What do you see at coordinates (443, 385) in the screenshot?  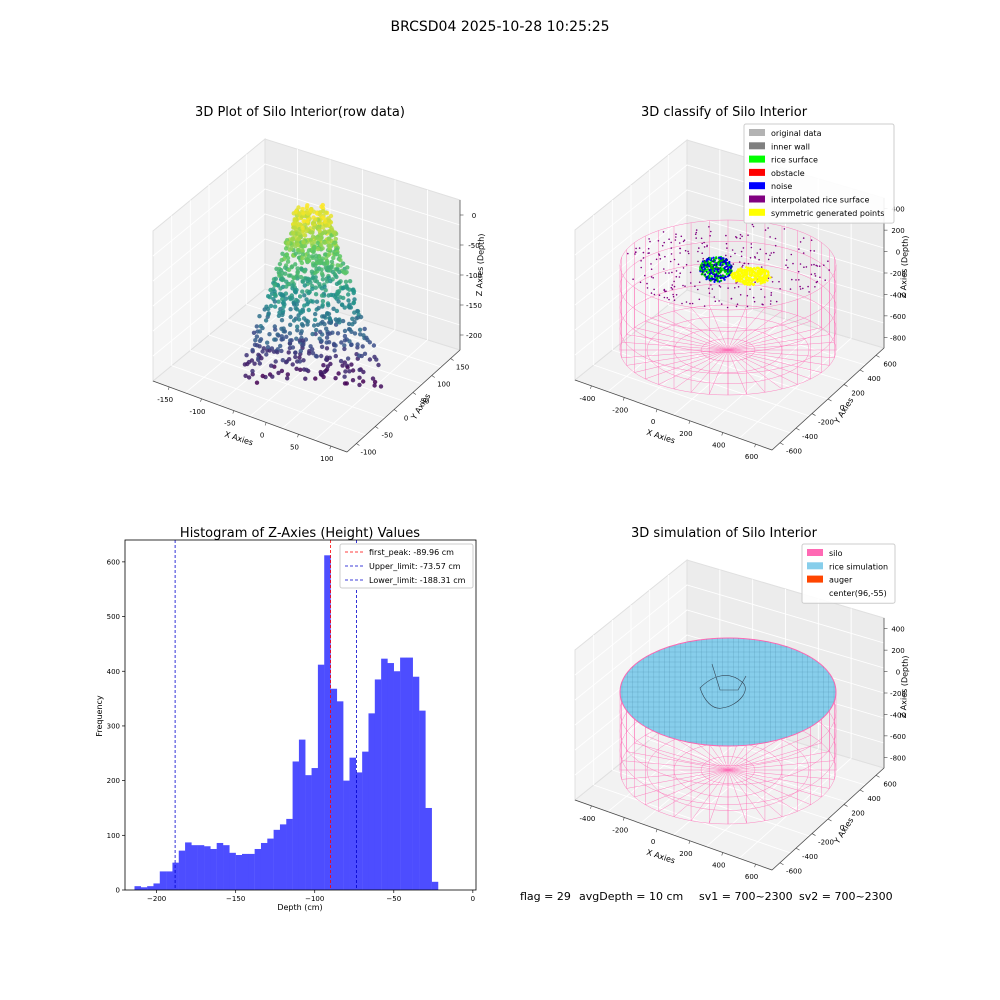 I see `p1-y-tick-label: 100` at bounding box center [443, 385].